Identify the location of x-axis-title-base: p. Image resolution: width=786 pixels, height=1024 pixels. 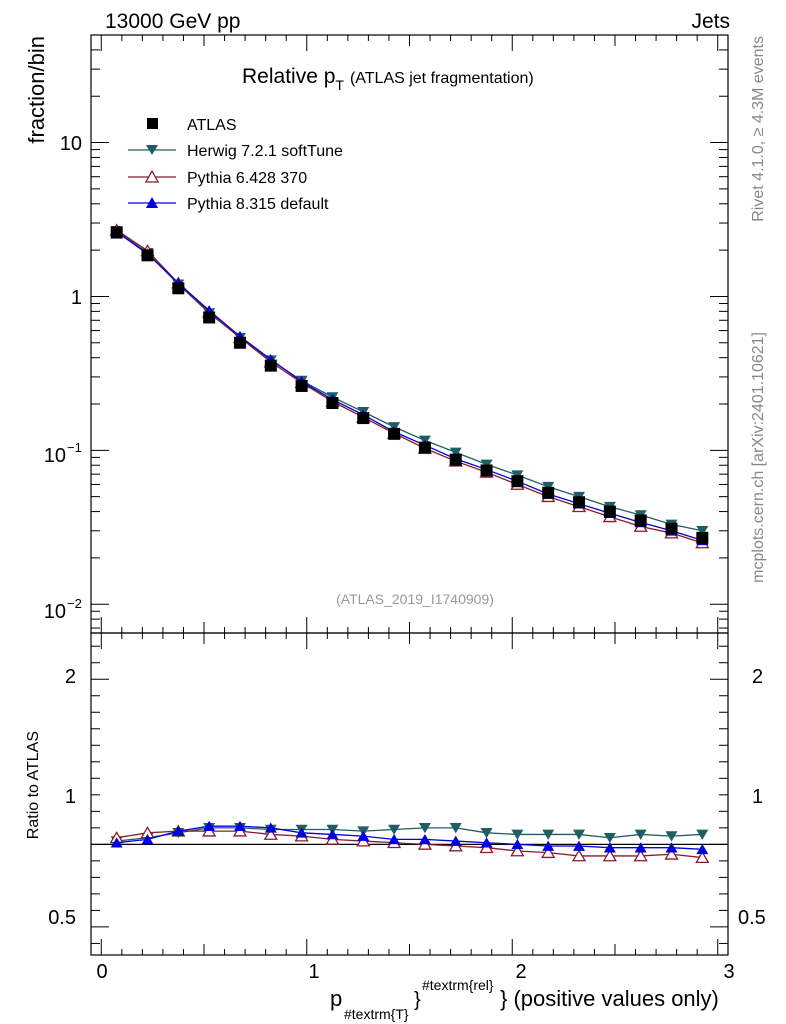
(336, 998).